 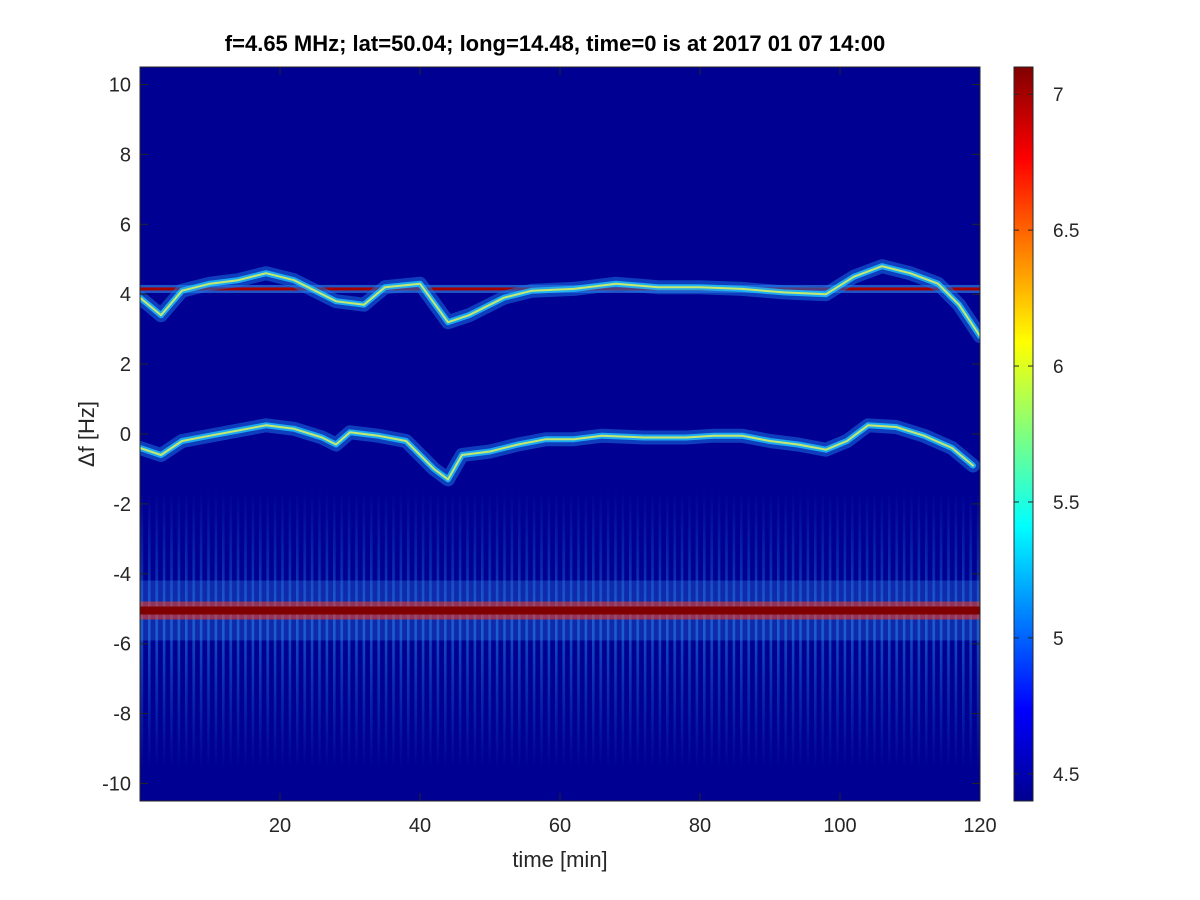 What do you see at coordinates (1046, 434) in the screenshot?
I see `colorbar: 4.5 5 5.5 6 6.5 7` at bounding box center [1046, 434].